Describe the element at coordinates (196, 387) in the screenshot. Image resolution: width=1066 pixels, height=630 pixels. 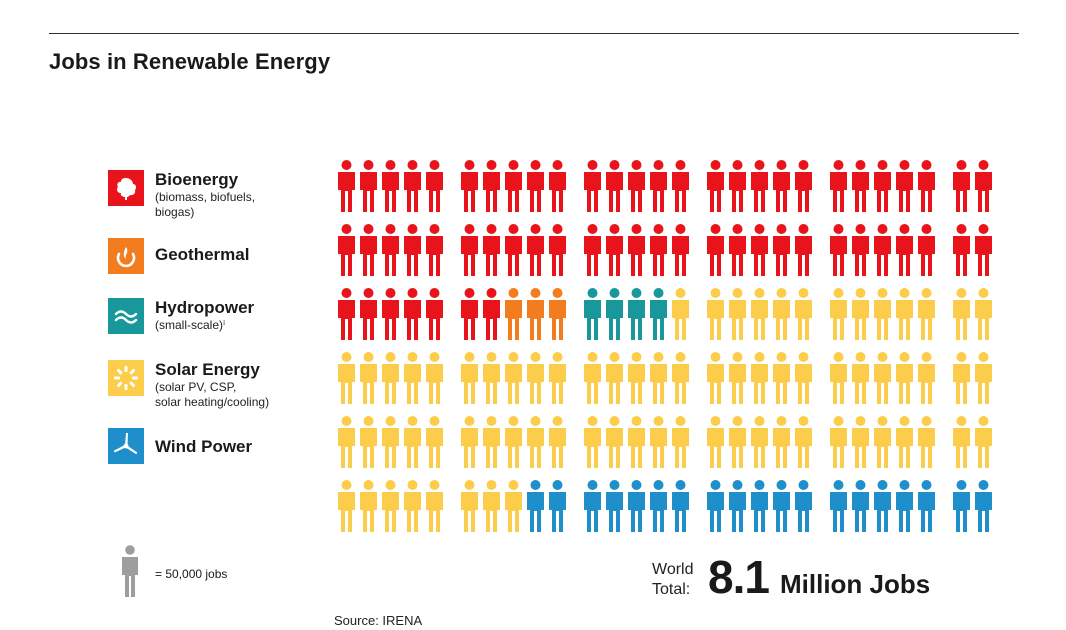
I see `legend-sub: (solar PV, CSP,` at that location.